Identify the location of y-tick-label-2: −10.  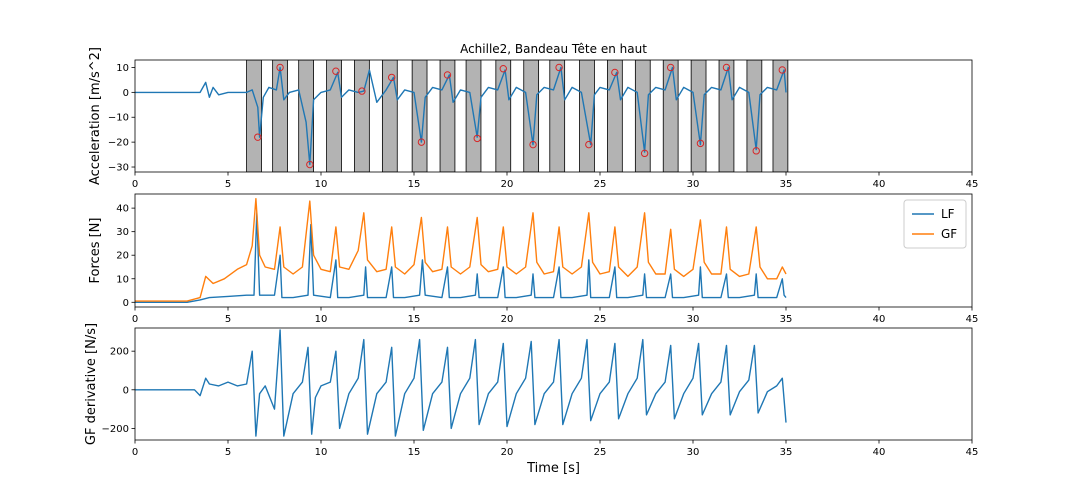
(118, 118).